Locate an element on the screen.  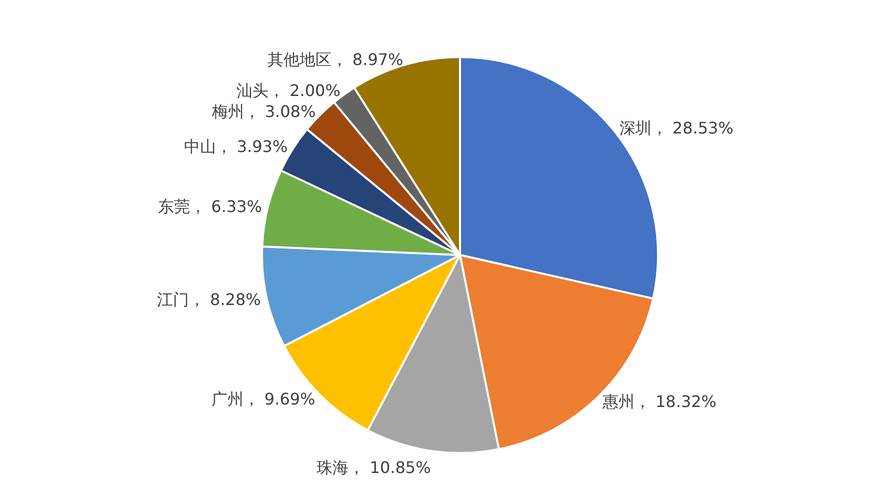
slice-label: 梅州 is located at coordinates (227, 111).